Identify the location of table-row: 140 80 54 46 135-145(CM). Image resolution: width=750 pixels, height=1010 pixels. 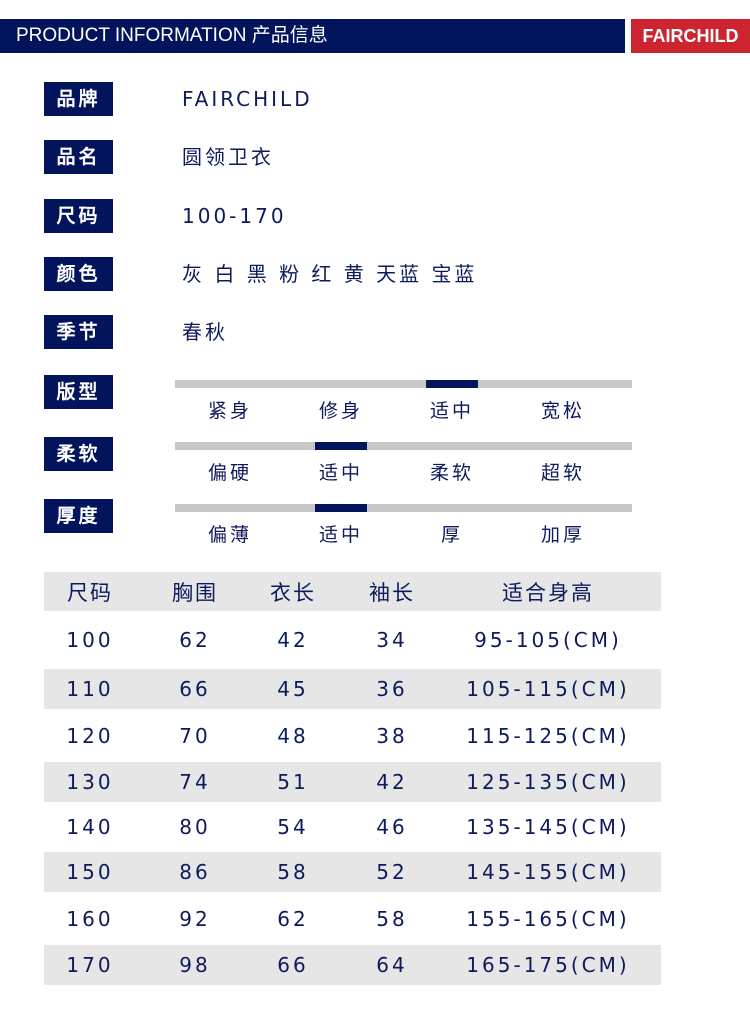
(352, 827).